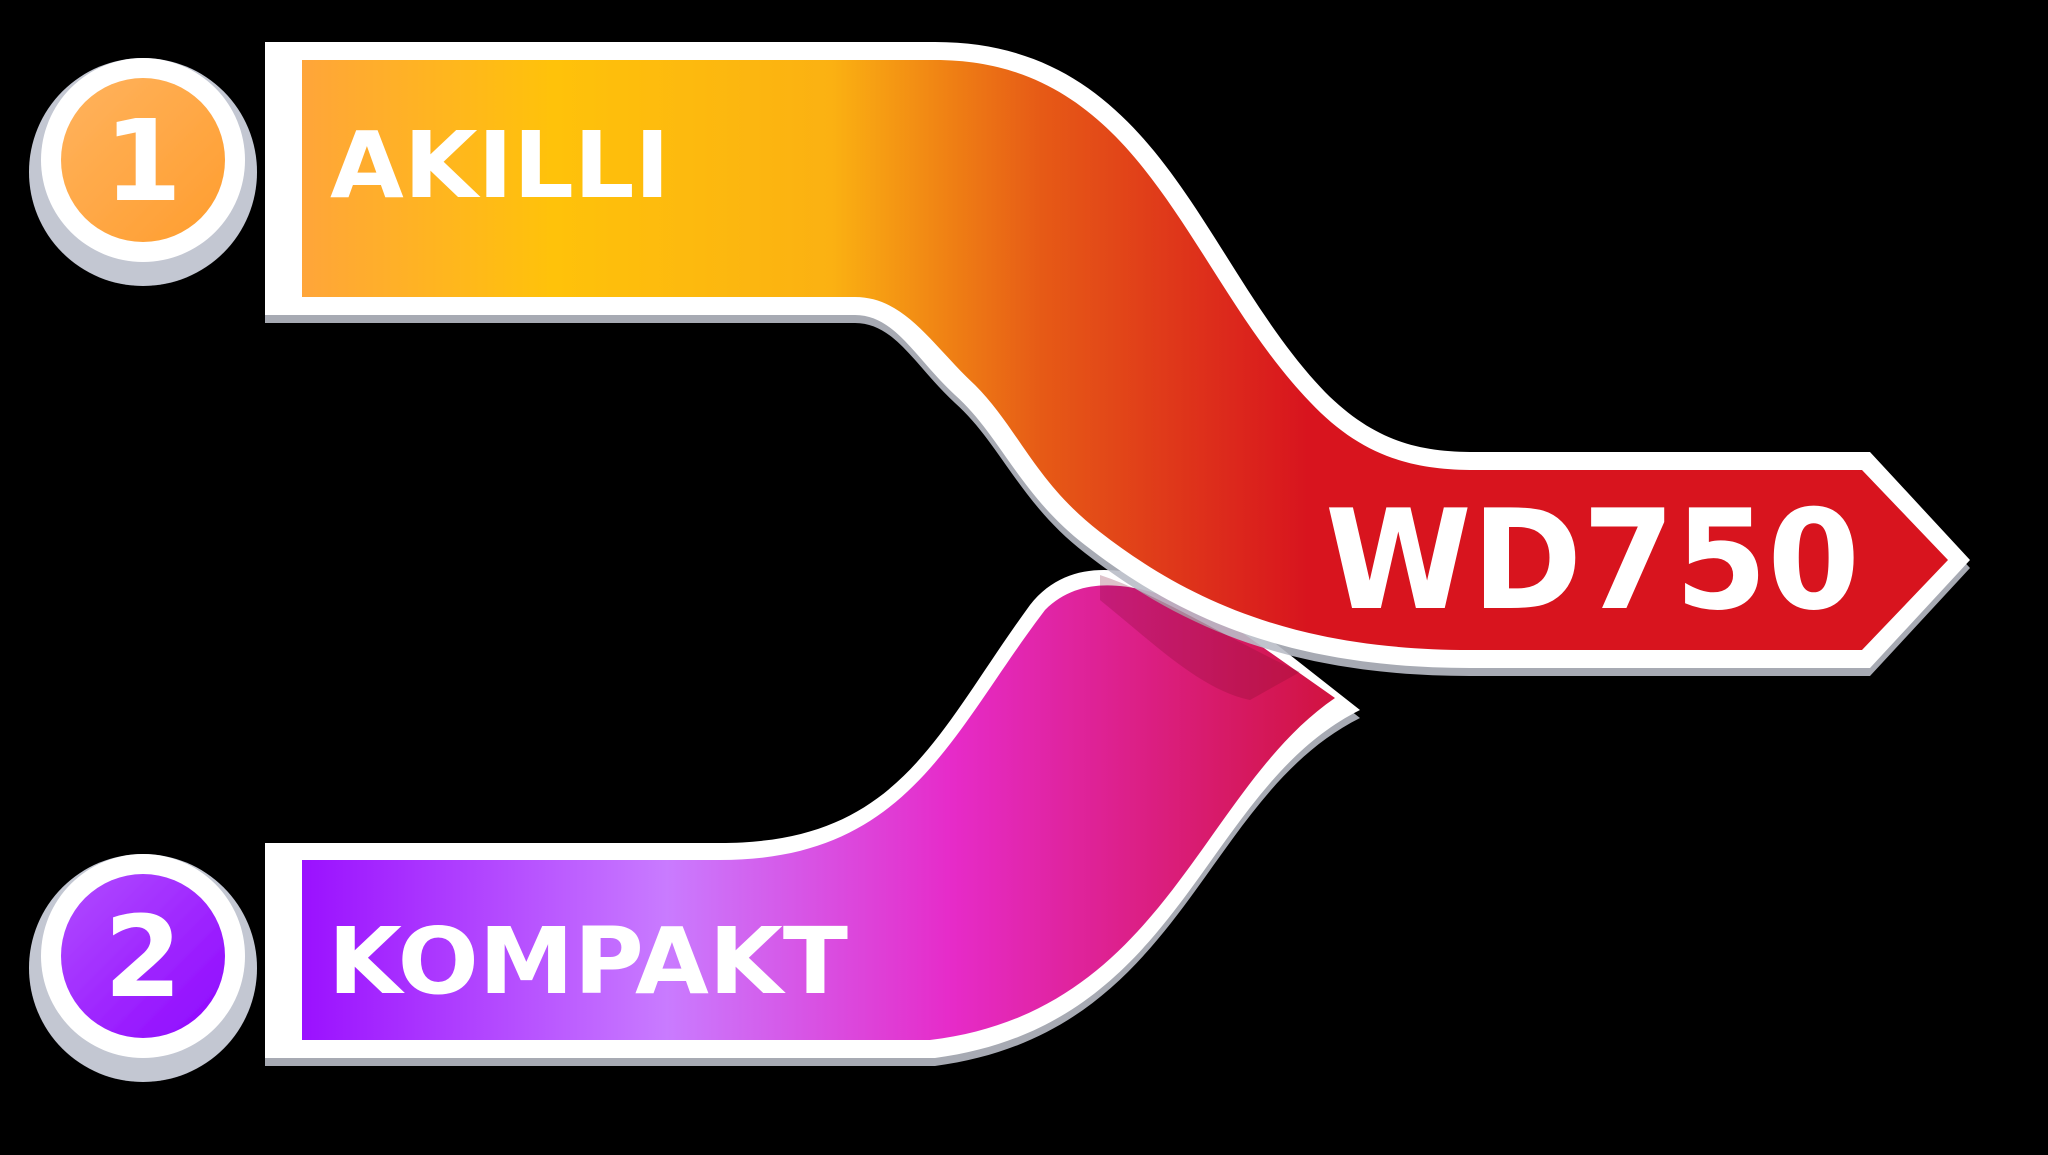 The height and width of the screenshot is (1155, 2048). I want to click on step-1-badge: 1, so click(143, 172).